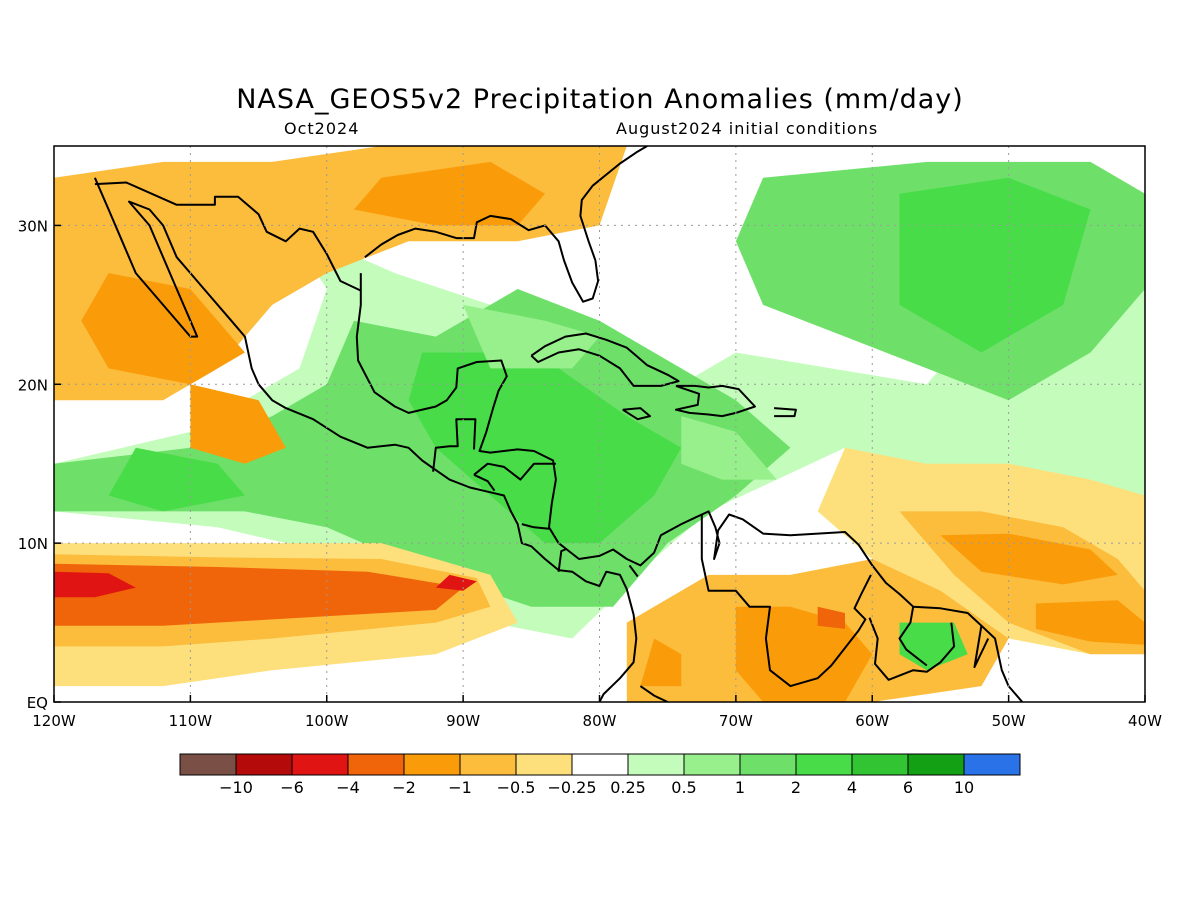 Image resolution: width=1200 pixels, height=900 pixels. Describe the element at coordinates (740, 787) in the screenshot. I see `colorbar-label: 1` at that location.